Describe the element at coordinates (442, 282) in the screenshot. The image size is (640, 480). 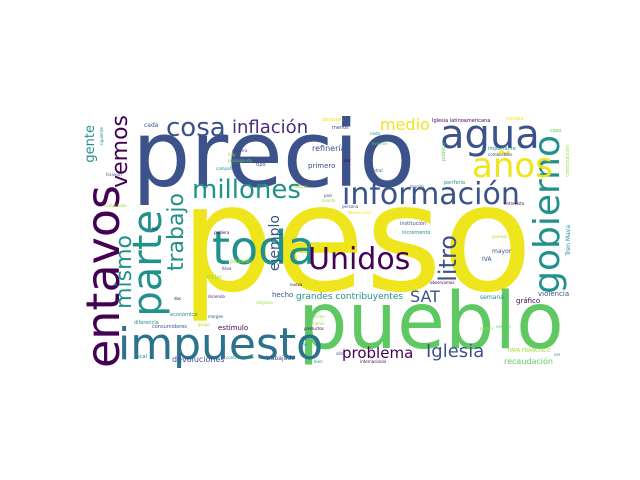
I see `word-observamos: observamos` at that location.